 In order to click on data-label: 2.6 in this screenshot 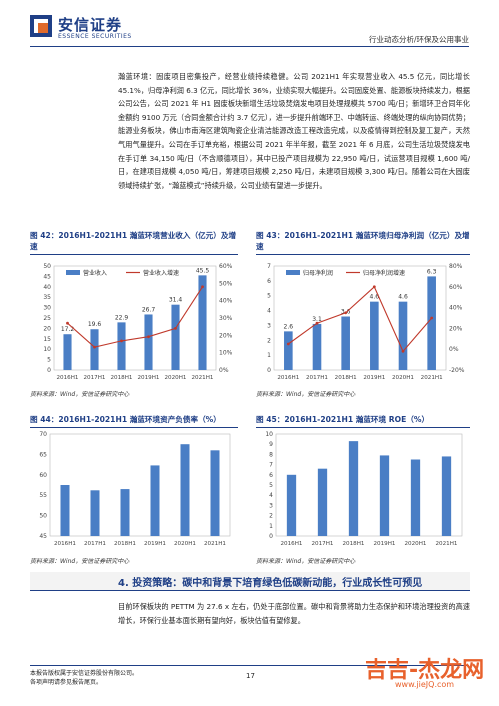, I will do `click(289, 326)`.